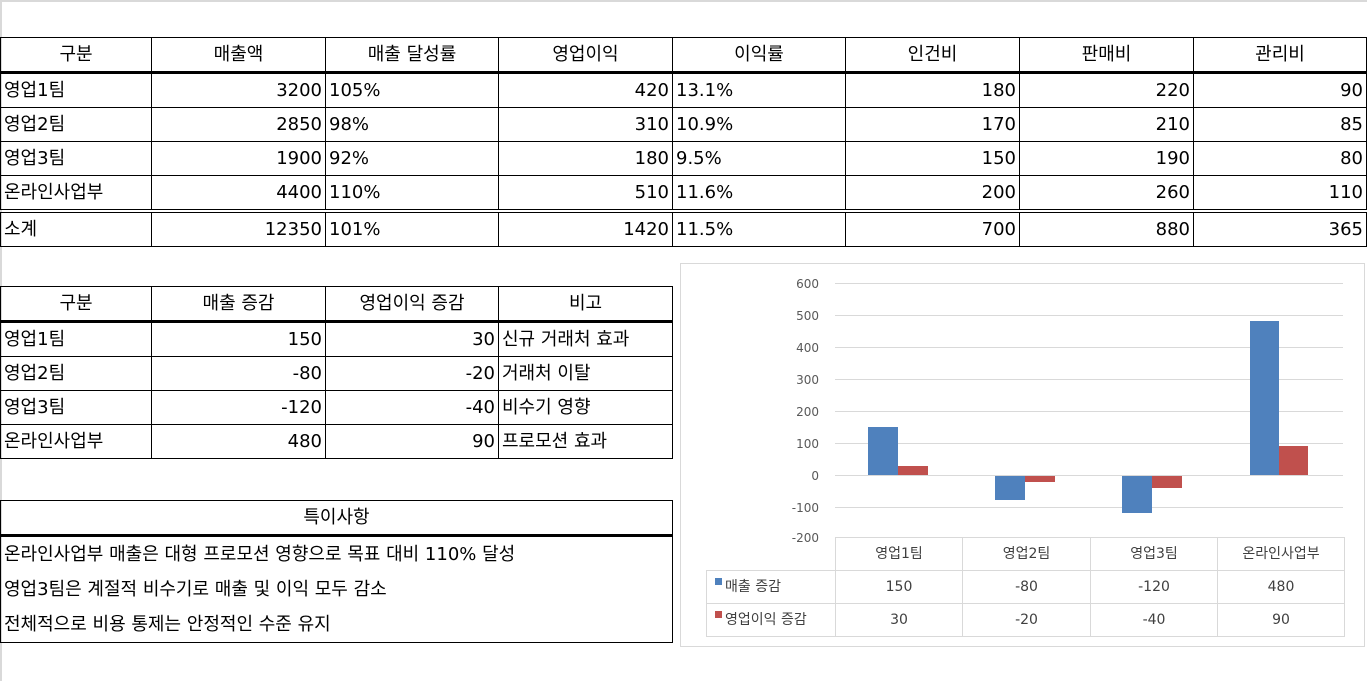  What do you see at coordinates (238, 158) in the screenshot?
I see `cell-sales: 1900` at bounding box center [238, 158].